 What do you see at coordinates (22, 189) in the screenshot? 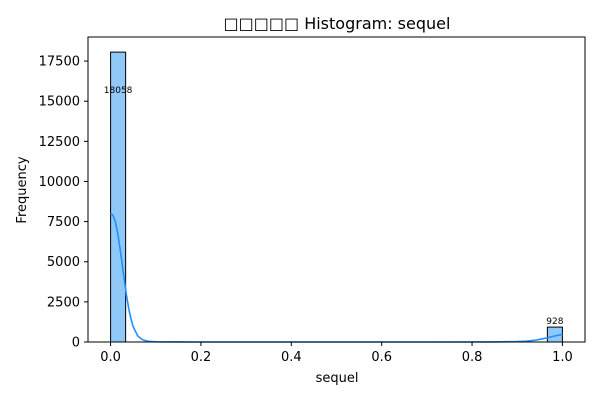
I see `y-axis-label: Frequency` at bounding box center [22, 189].